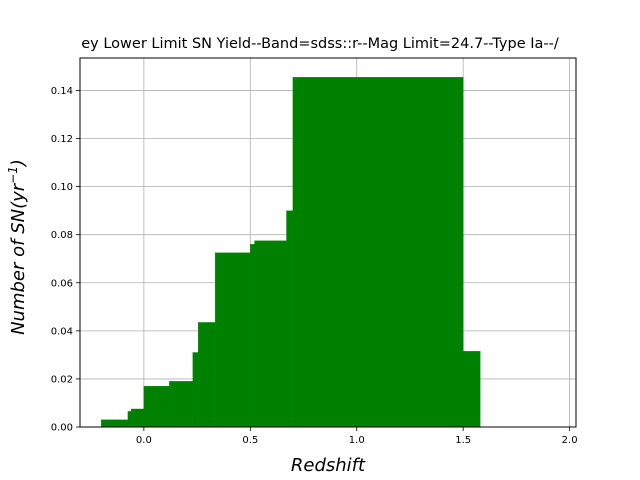 The image size is (640, 480). What do you see at coordinates (62, 91) in the screenshot?
I see `y-tick-label: 0.14` at bounding box center [62, 91].